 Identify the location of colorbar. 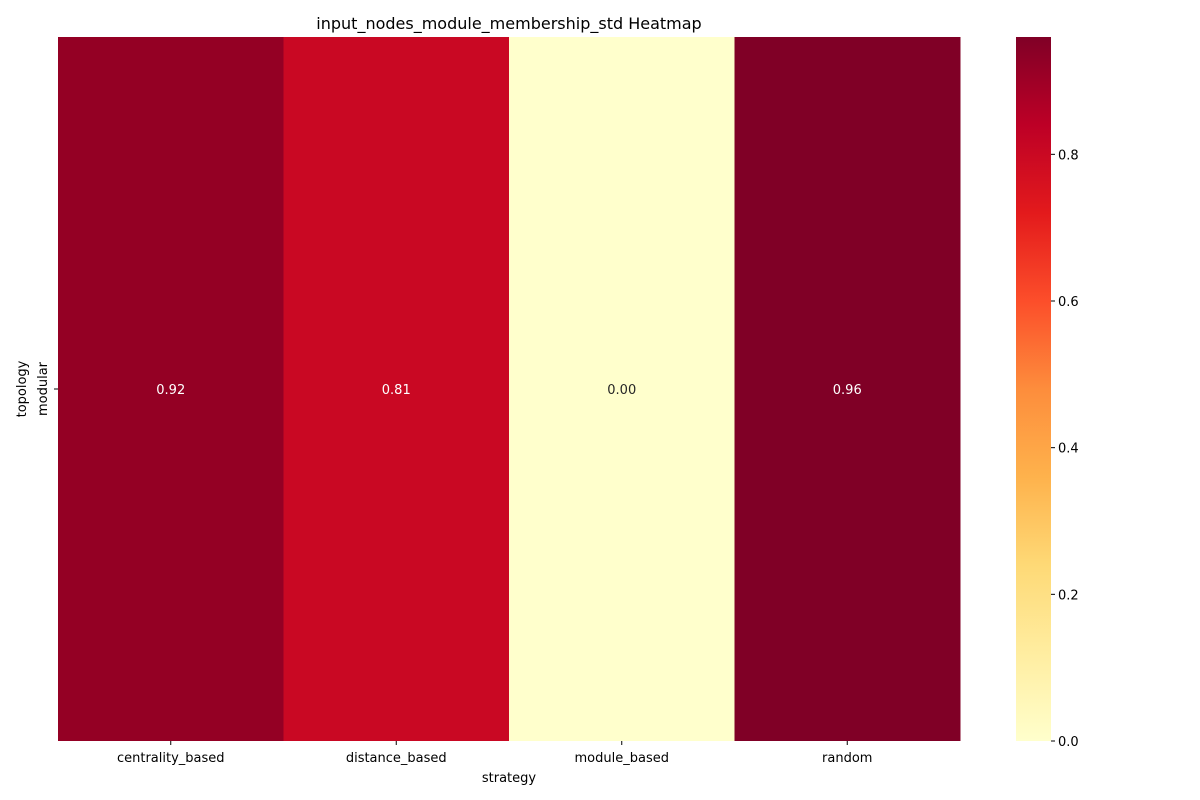
(1033, 389).